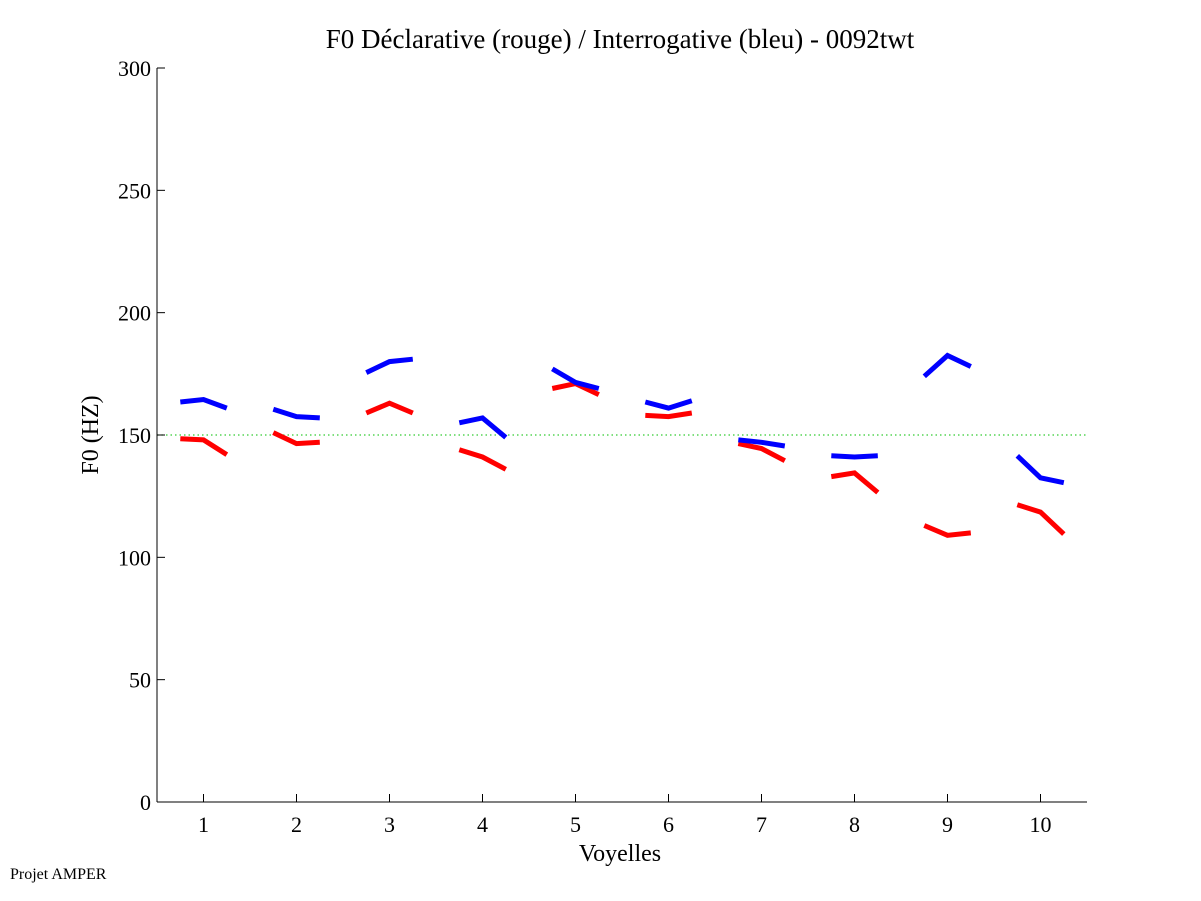 Image resolution: width=1201 pixels, height=901 pixels. Describe the element at coordinates (134, 313) in the screenshot. I see `y-tick-label: 200` at that location.